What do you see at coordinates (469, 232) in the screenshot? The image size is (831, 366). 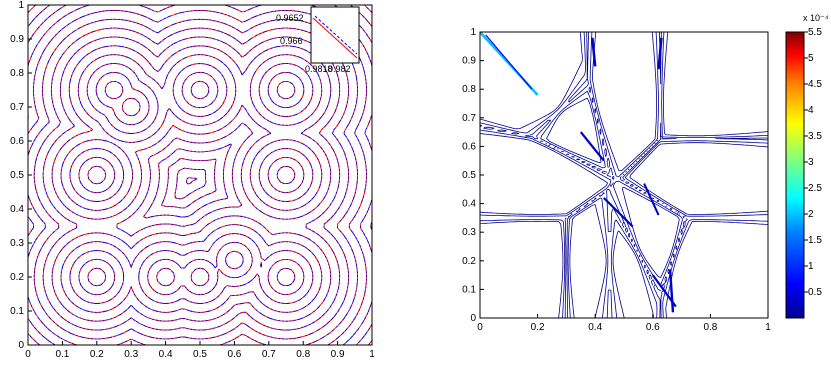 I see `right-y-tick-label: 0.3` at bounding box center [469, 232].